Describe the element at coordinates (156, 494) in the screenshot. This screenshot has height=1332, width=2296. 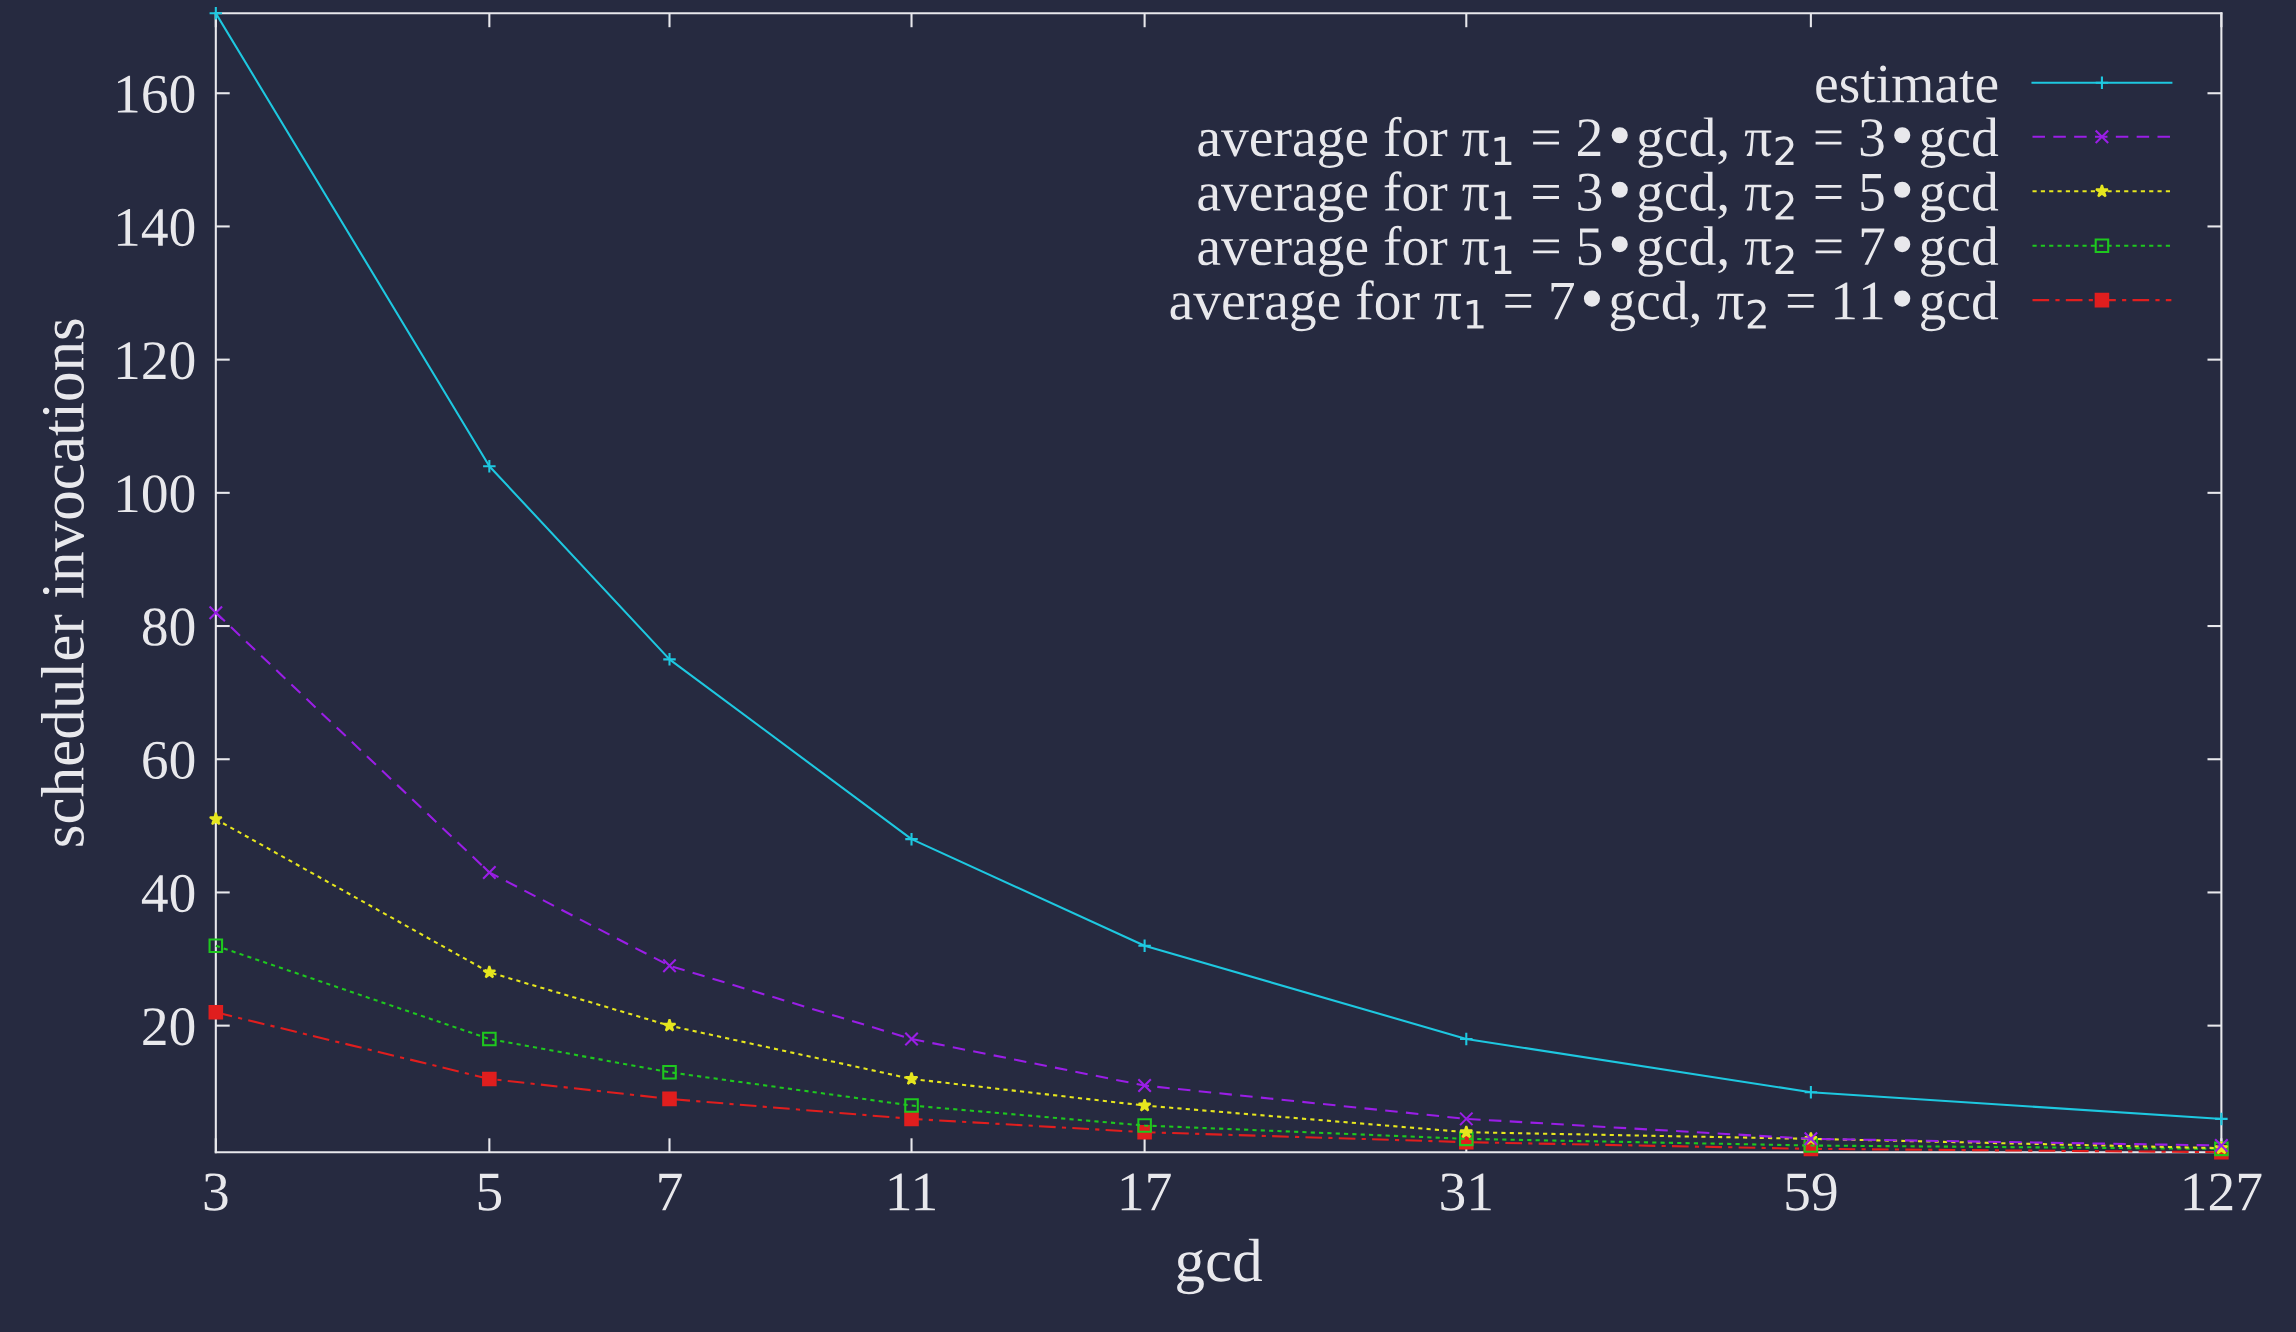
I see `y-tick-label: 100` at that location.